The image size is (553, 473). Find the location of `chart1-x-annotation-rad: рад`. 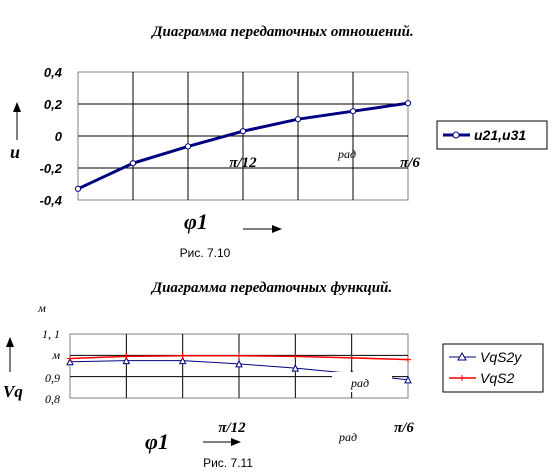

chart1-x-annotation-rad: рад is located at coordinates (346, 154).